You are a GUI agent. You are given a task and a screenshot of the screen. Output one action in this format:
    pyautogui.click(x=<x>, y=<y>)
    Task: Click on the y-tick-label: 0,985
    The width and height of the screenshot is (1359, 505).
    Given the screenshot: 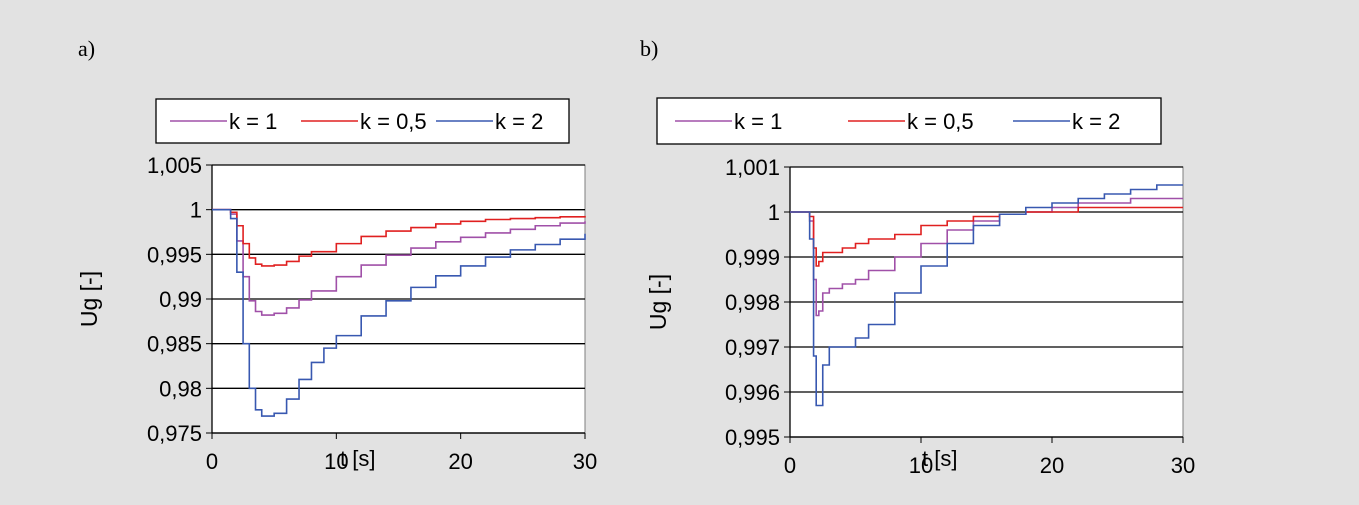 What is the action you would take?
    pyautogui.click(x=174, y=344)
    